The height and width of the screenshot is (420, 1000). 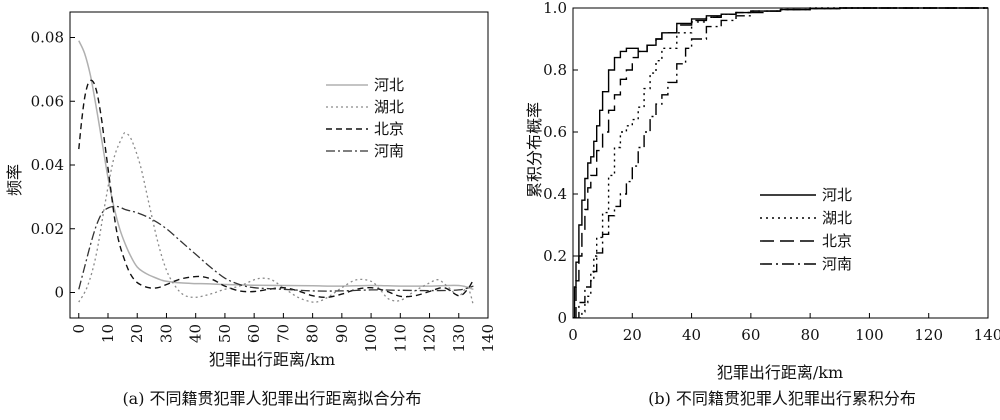 What do you see at coordinates (555, 194) in the screenshot?
I see `y-tick-label: 0.4` at bounding box center [555, 194].